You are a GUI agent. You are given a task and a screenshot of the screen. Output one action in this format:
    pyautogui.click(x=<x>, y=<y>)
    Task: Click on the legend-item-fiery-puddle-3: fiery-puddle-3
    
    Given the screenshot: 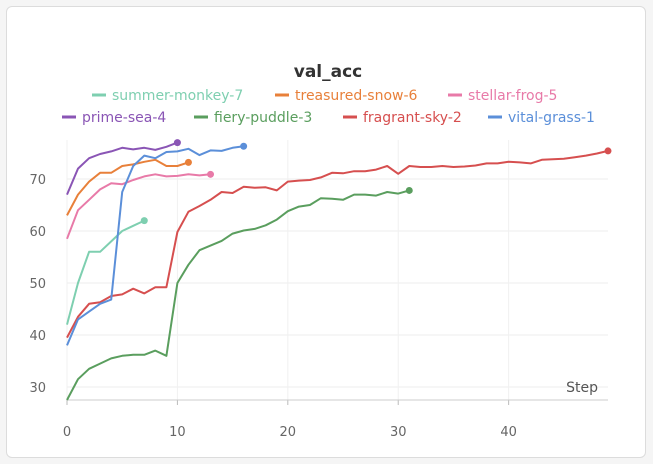 What is the action you would take?
    pyautogui.click(x=253, y=118)
    